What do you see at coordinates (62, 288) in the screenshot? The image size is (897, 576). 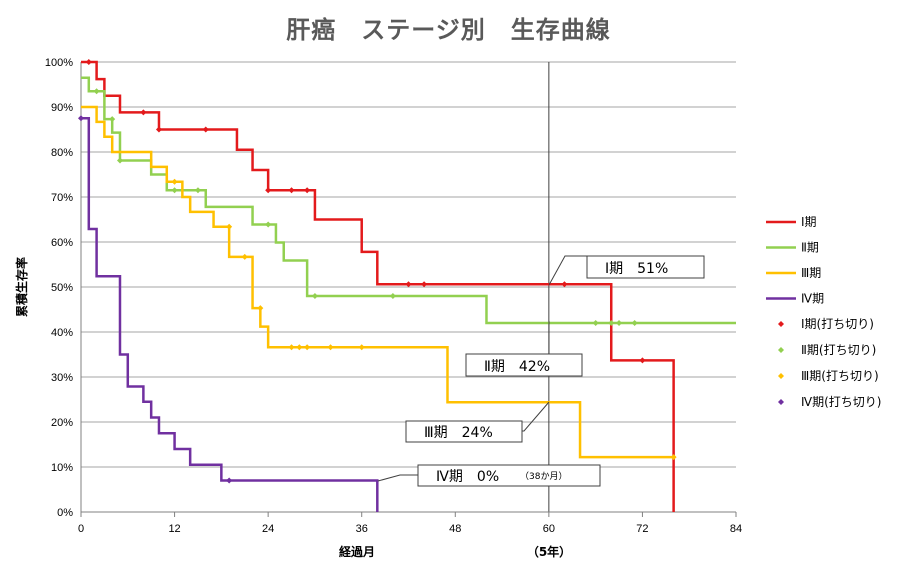 I see `y-tick-label: 50%` at bounding box center [62, 288].